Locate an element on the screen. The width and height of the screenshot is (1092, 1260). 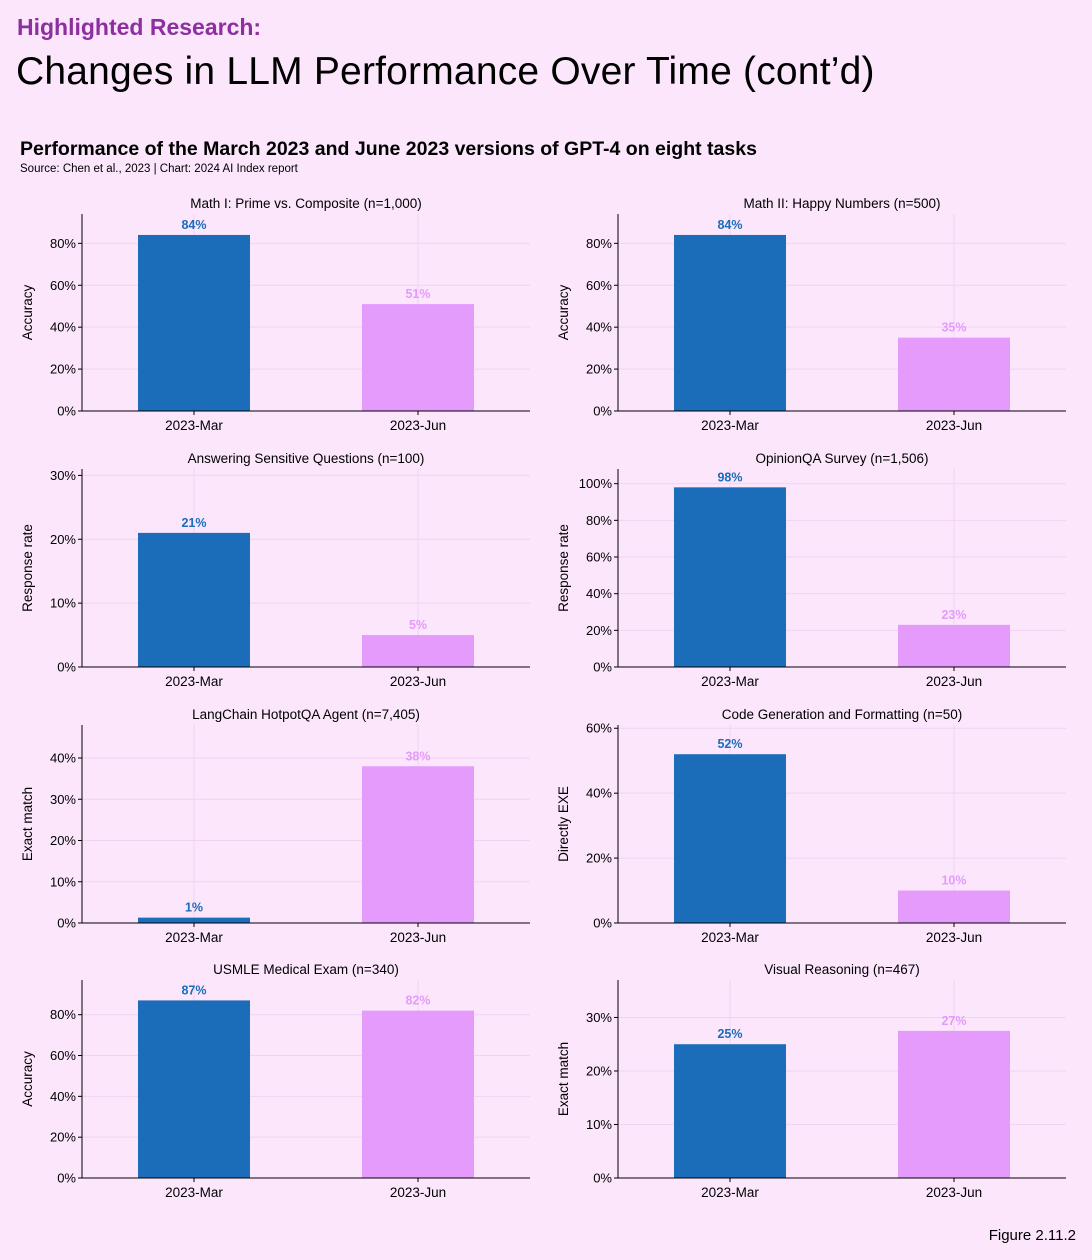
subplot-title: Math II: Happy Numbers (n=500) is located at coordinates (842, 203).